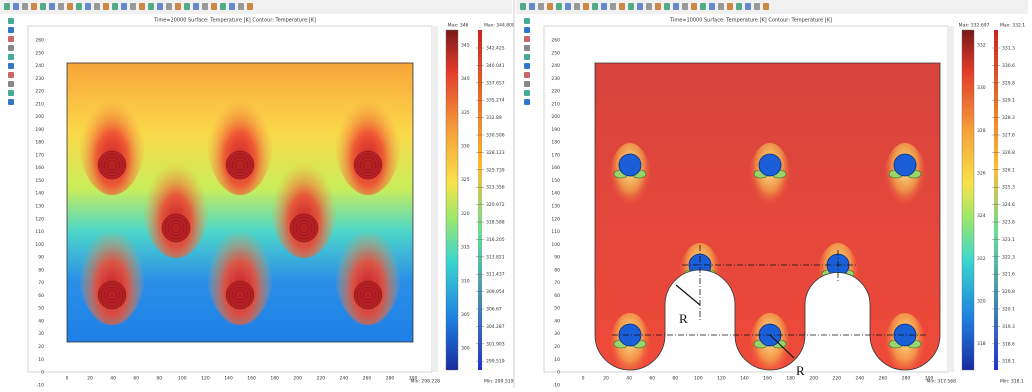  What do you see at coordinates (555, 207) in the screenshot?
I see `y-tick-label: 130` at bounding box center [555, 207].